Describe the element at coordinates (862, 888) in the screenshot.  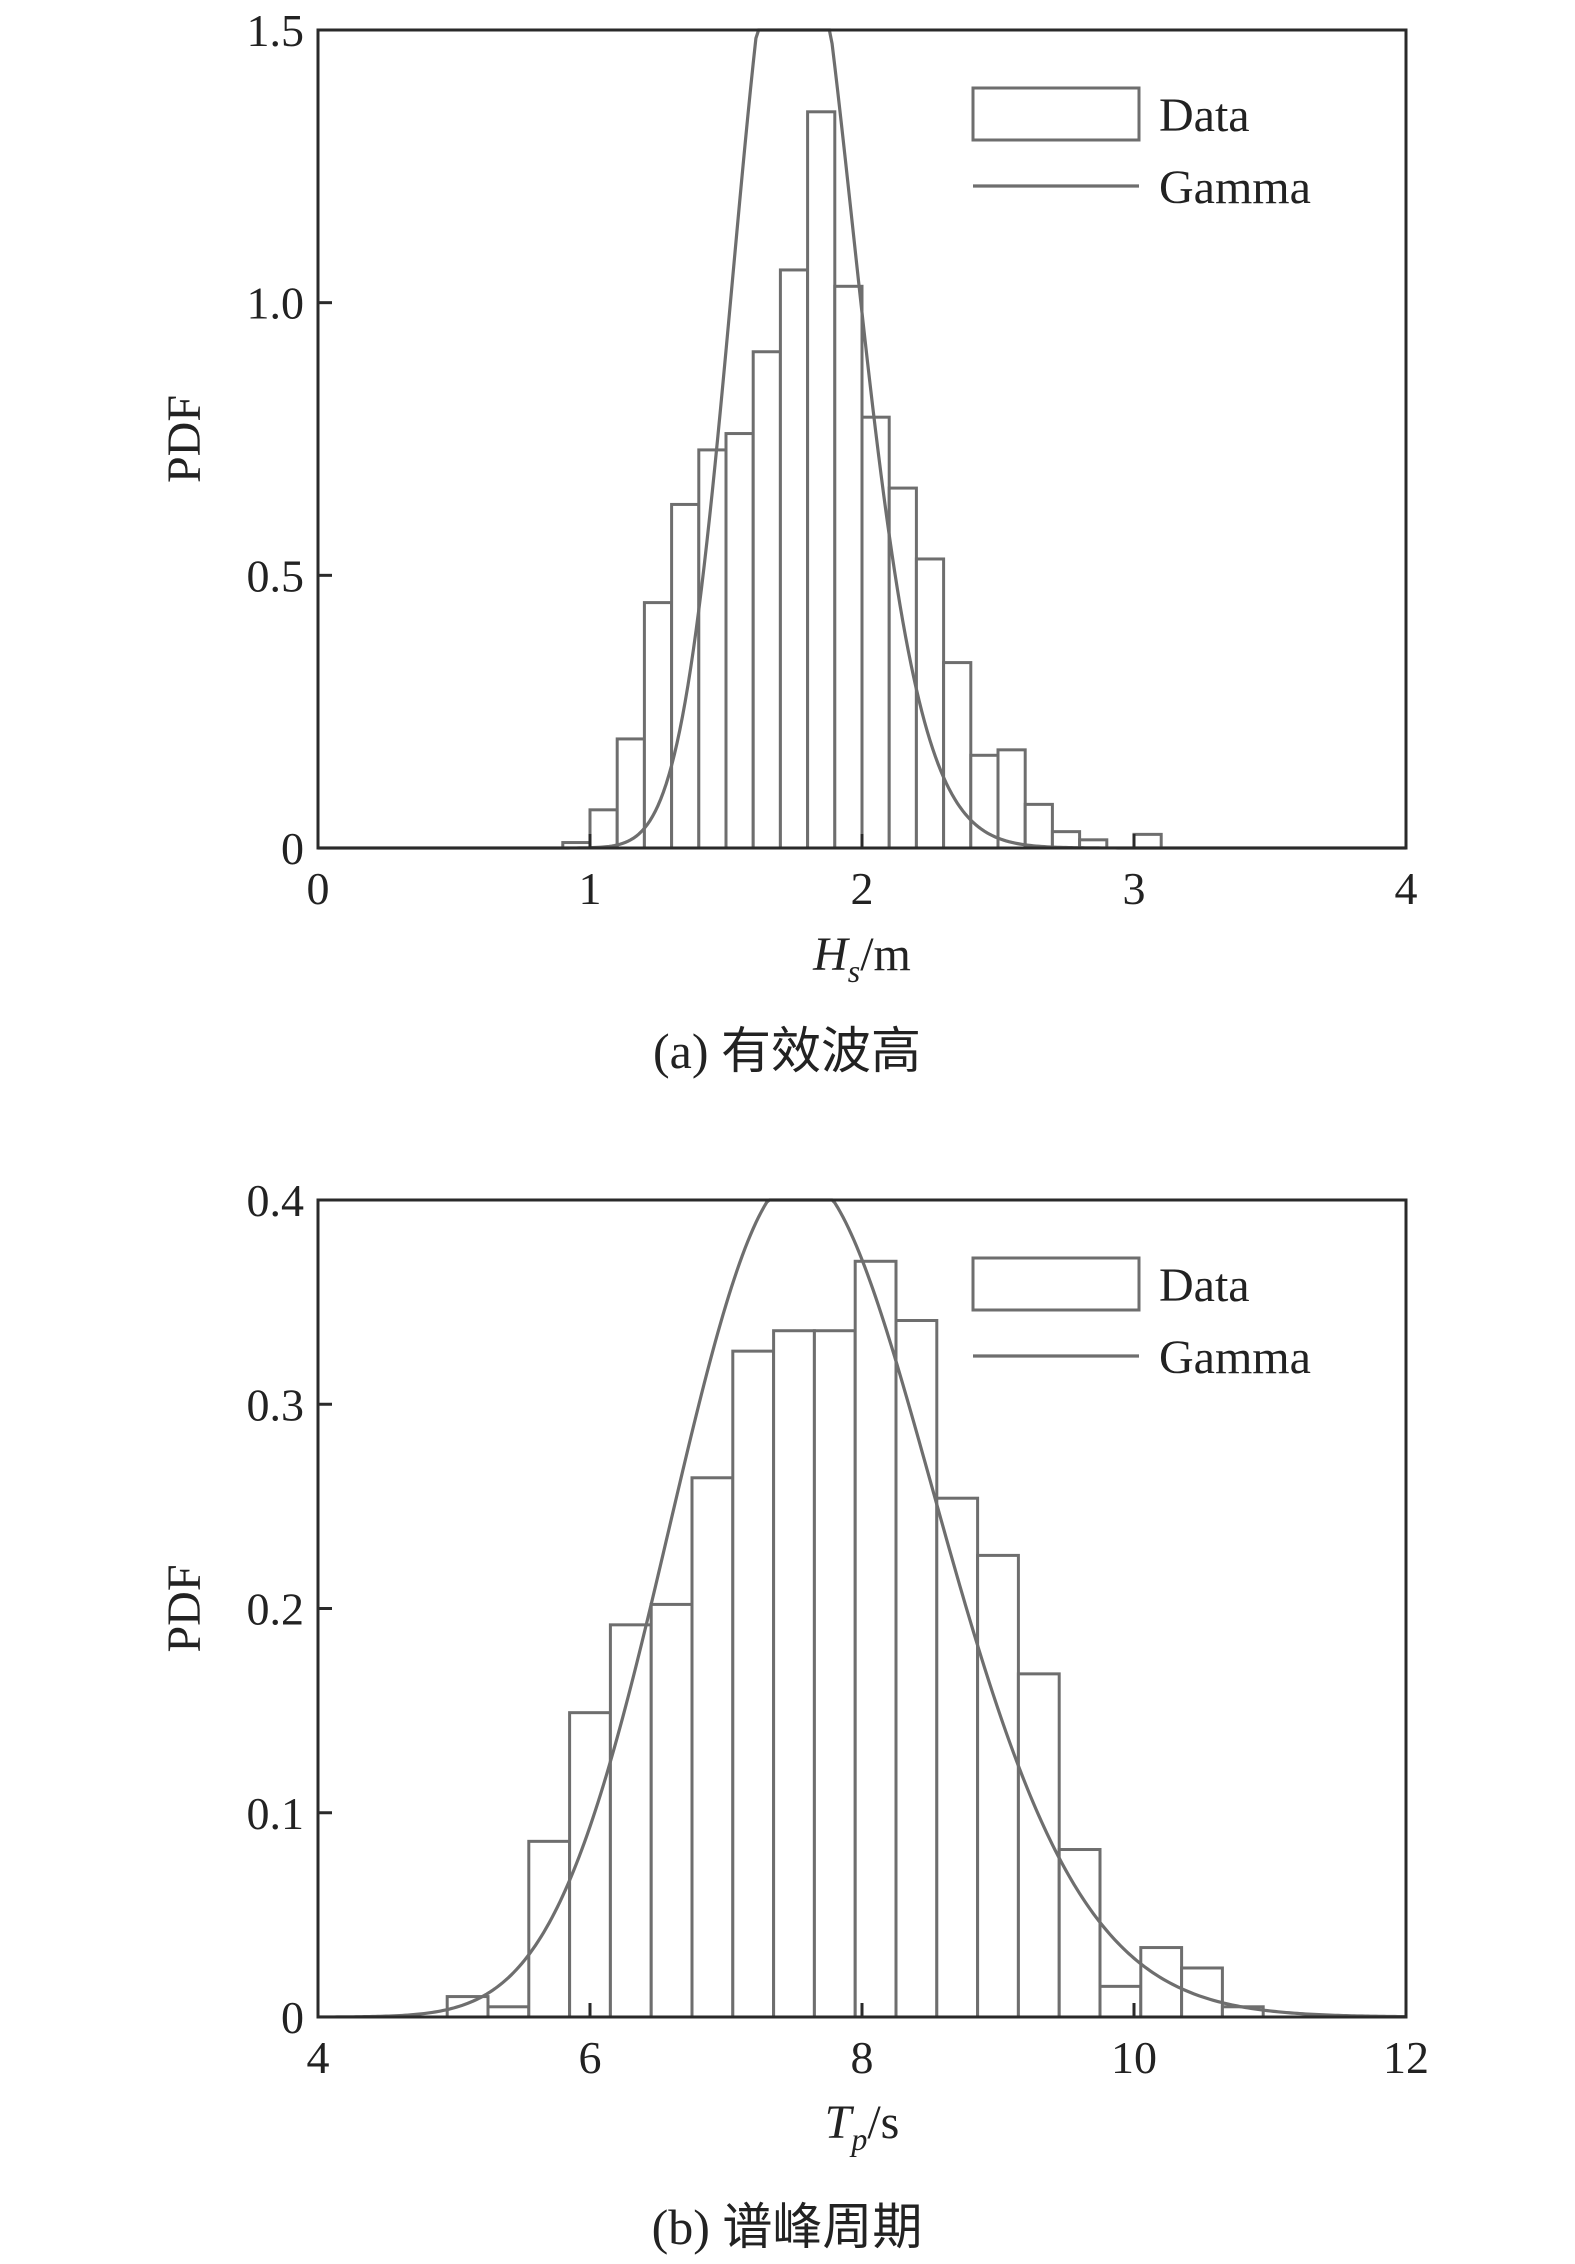
I see `x-tick-label: 2` at that location.